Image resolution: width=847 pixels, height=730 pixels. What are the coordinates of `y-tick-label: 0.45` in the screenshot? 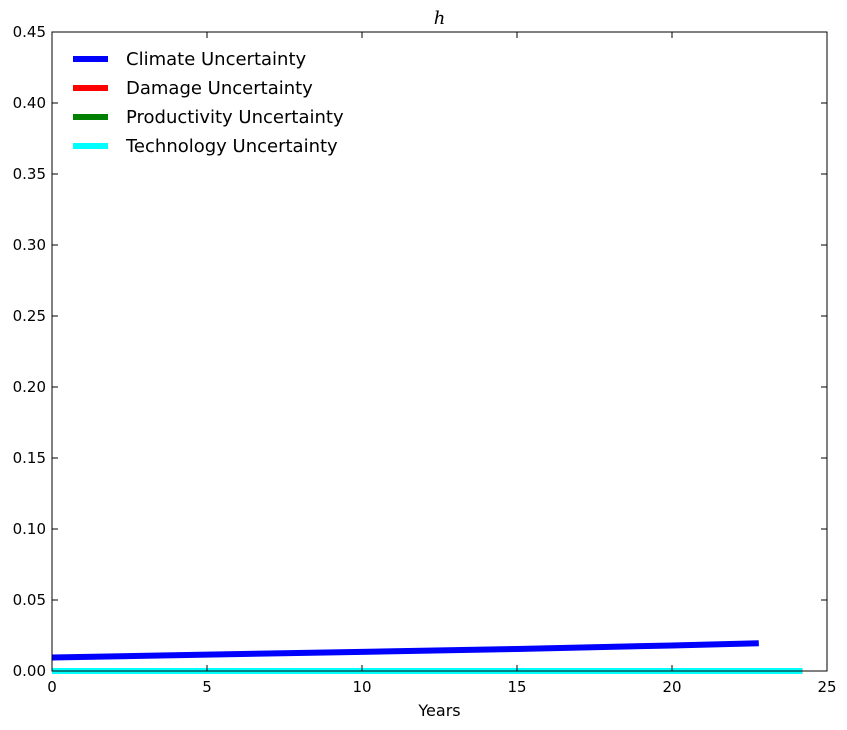 It's located at (29, 32).